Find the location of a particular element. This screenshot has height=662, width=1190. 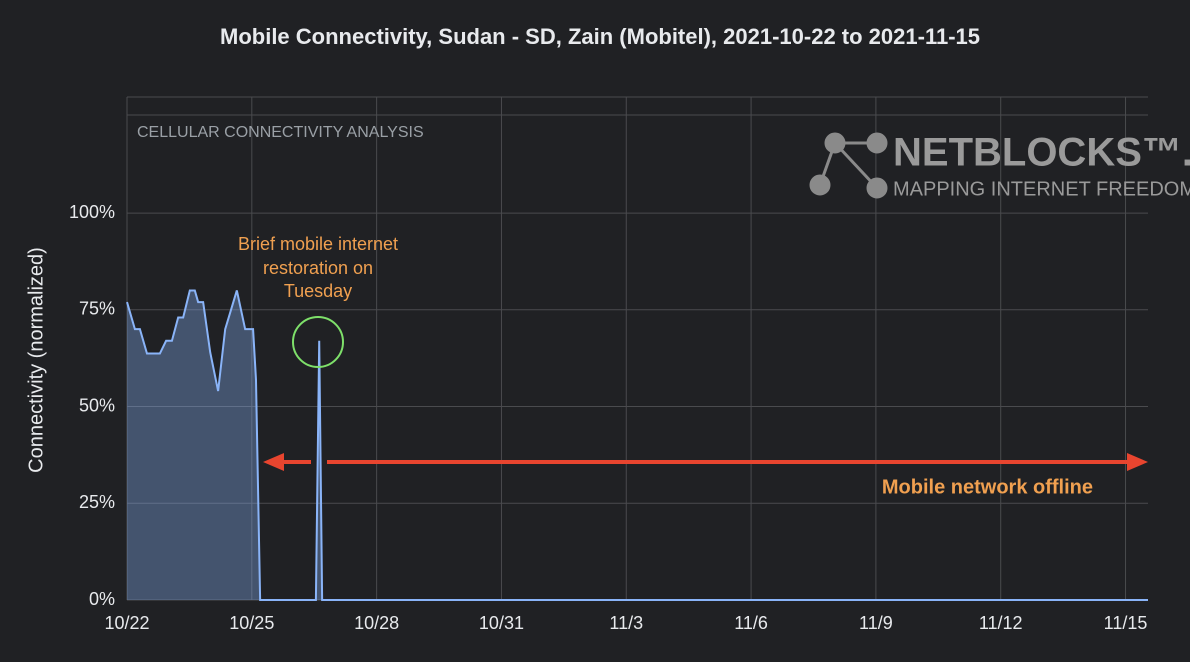

offline-arrows is located at coordinates (705, 462).